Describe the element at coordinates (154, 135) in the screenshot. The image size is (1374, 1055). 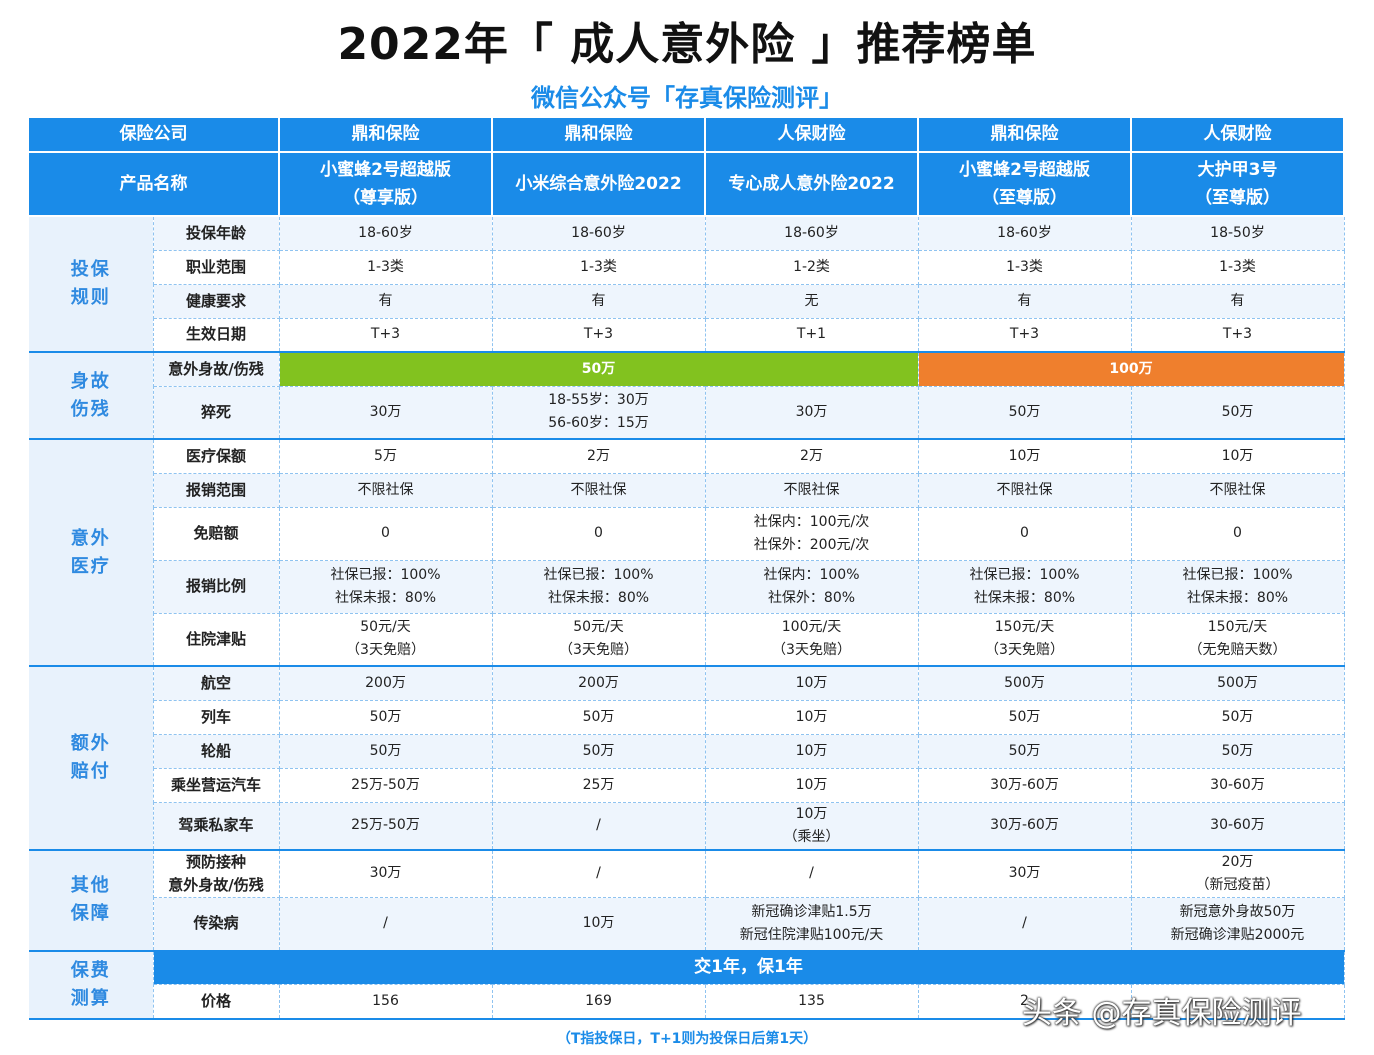
I see `header-company-label: 保险公司` at that location.